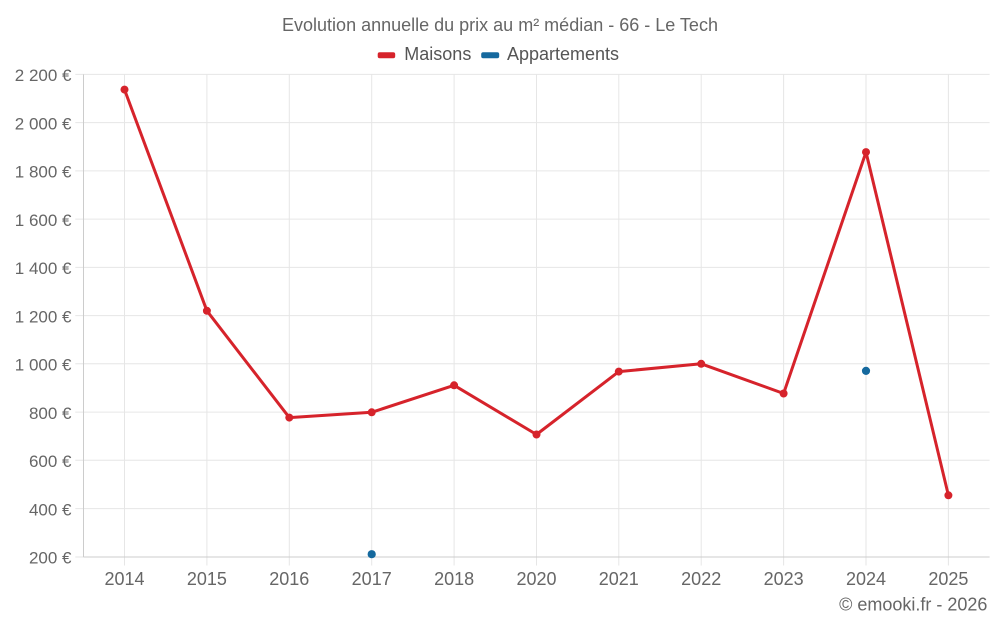  I want to click on svg-text: 2015, so click(207, 579).